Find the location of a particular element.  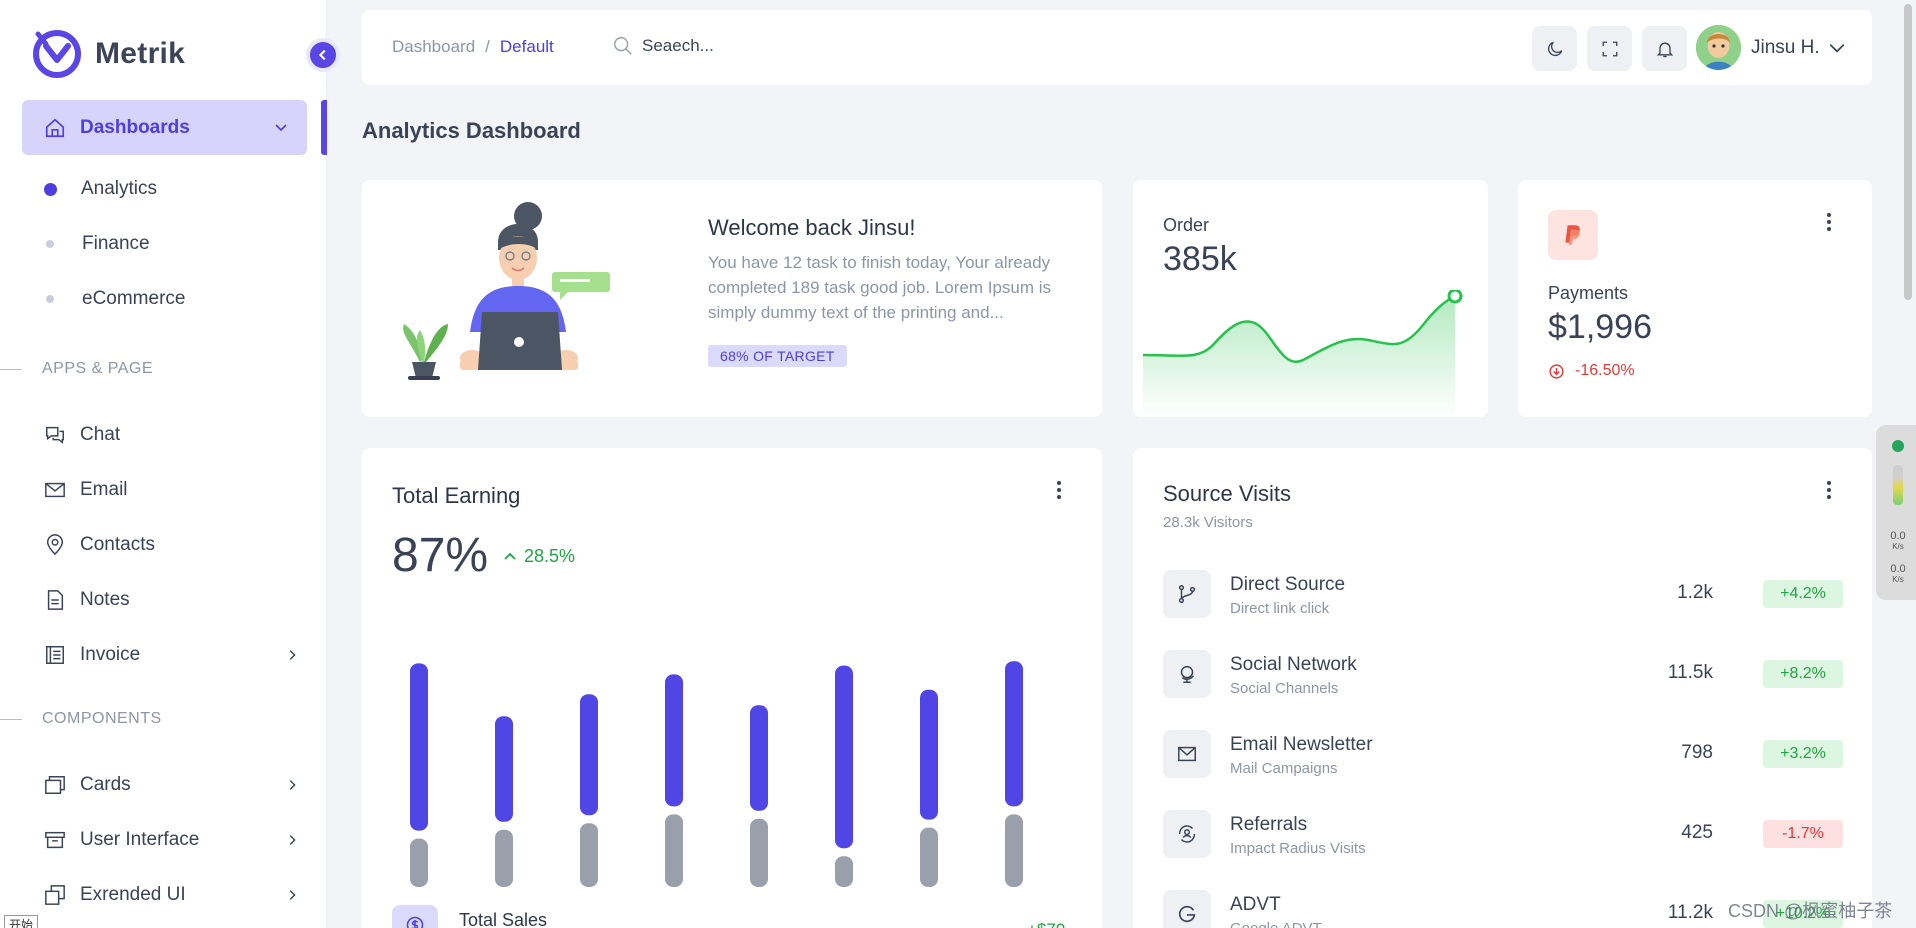

fullscreen-button is located at coordinates (1609, 48).